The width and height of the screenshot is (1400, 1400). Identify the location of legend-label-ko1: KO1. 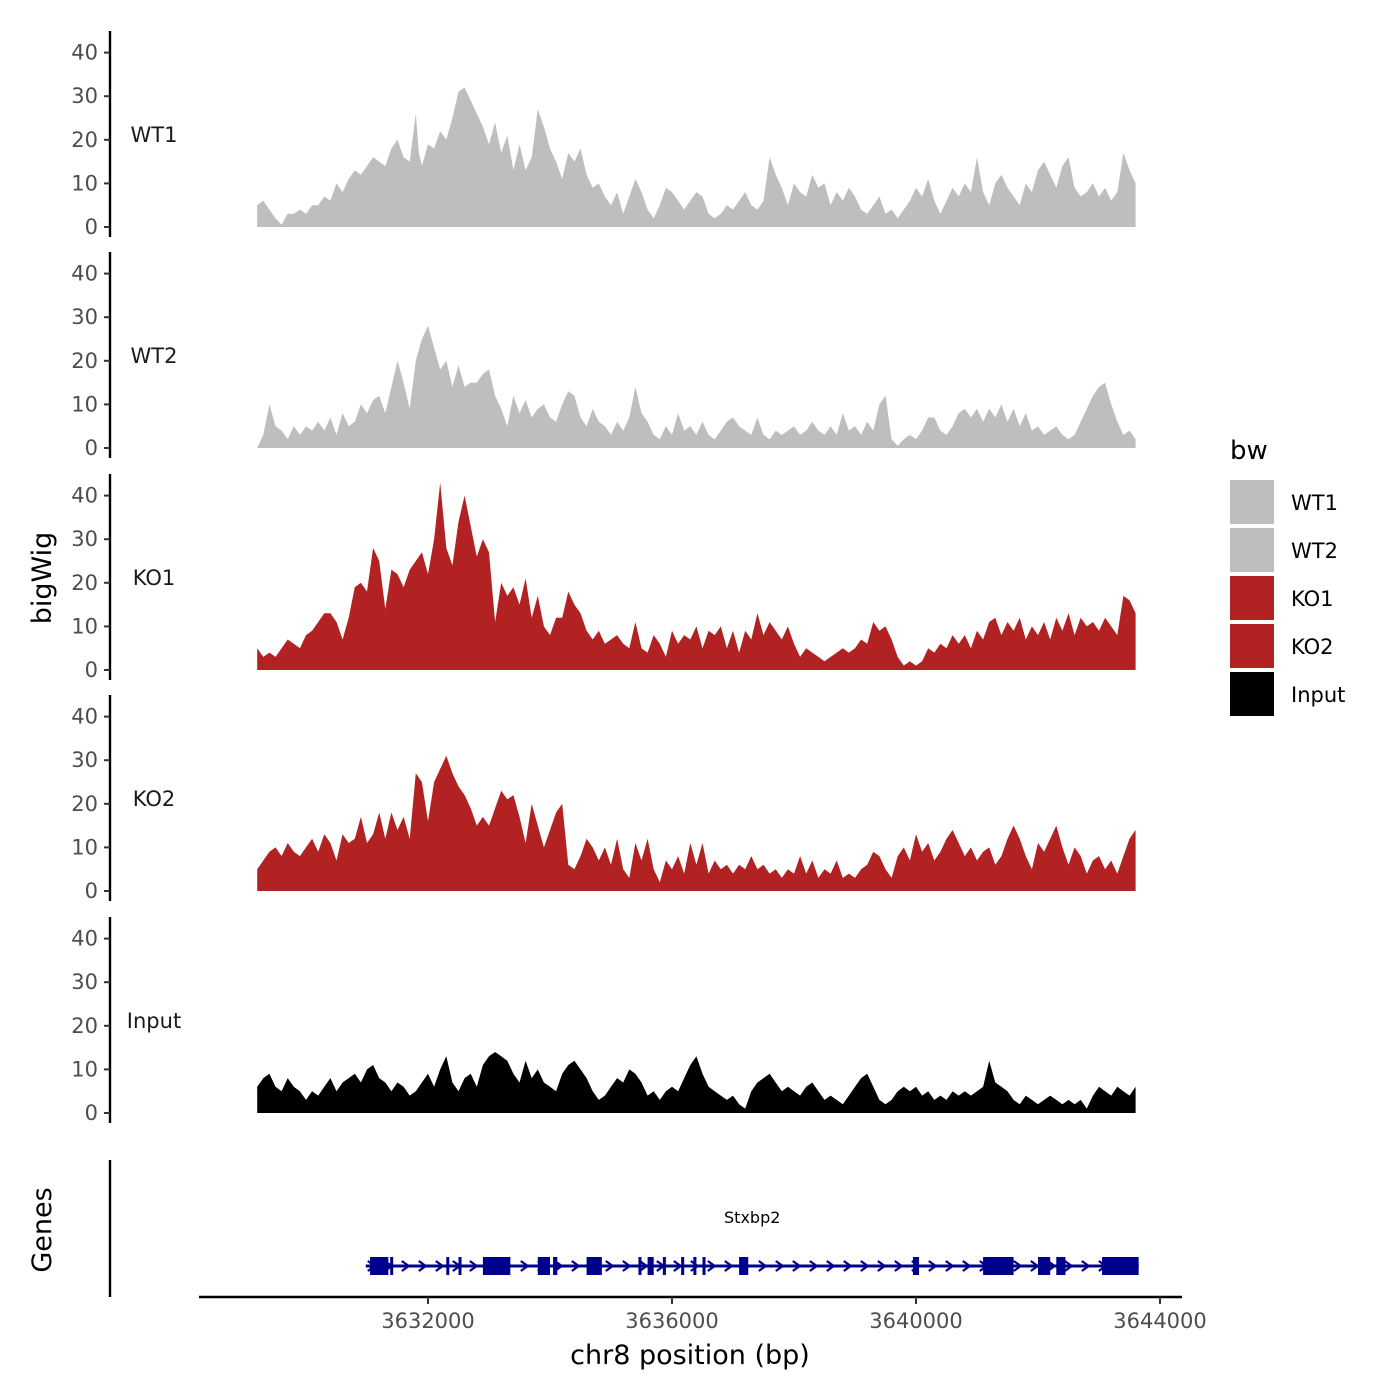
(1312, 599).